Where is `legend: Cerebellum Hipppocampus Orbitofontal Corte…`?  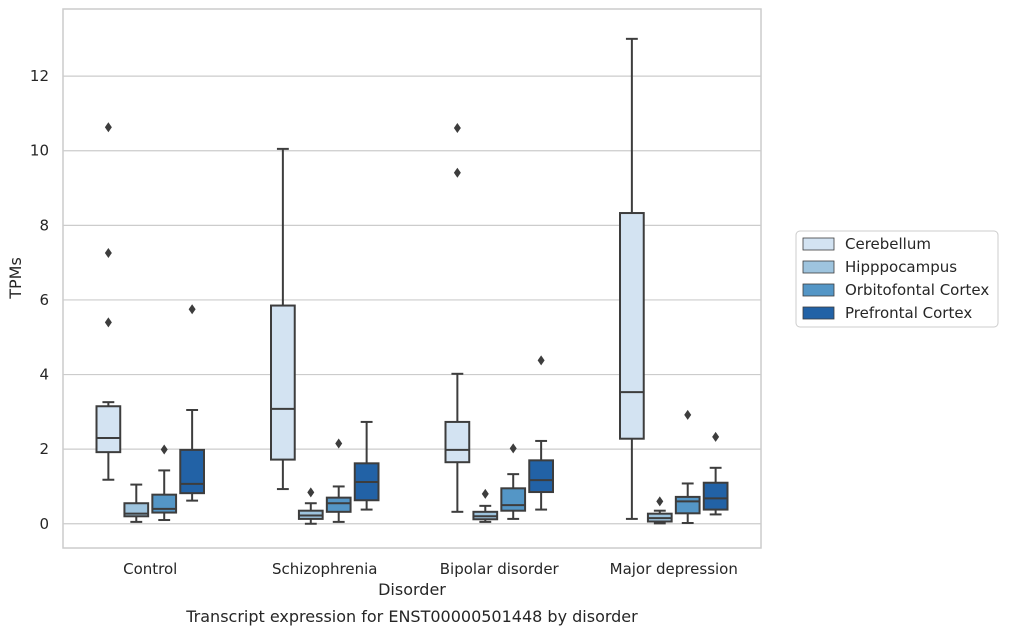 legend: Cerebellum Hipppocampus Orbitofontal Corte… is located at coordinates (897, 279).